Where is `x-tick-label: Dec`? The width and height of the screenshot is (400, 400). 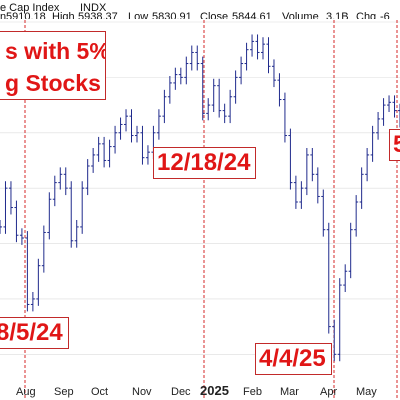 x-tick-label: Dec is located at coordinates (181, 392).